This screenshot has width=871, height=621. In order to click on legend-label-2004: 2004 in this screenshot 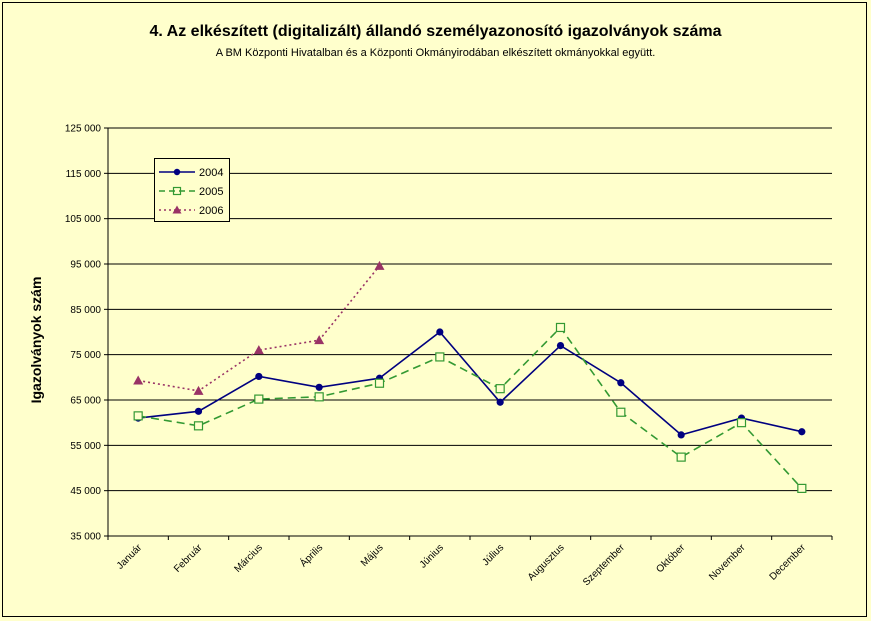, I will do `click(211, 173)`.